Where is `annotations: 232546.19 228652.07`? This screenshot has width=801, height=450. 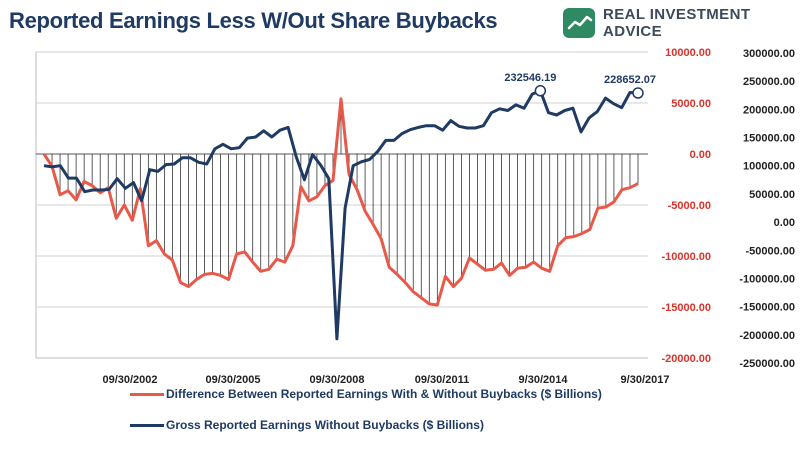
annotations: 232546.19 228652.07 is located at coordinates (580, 85).